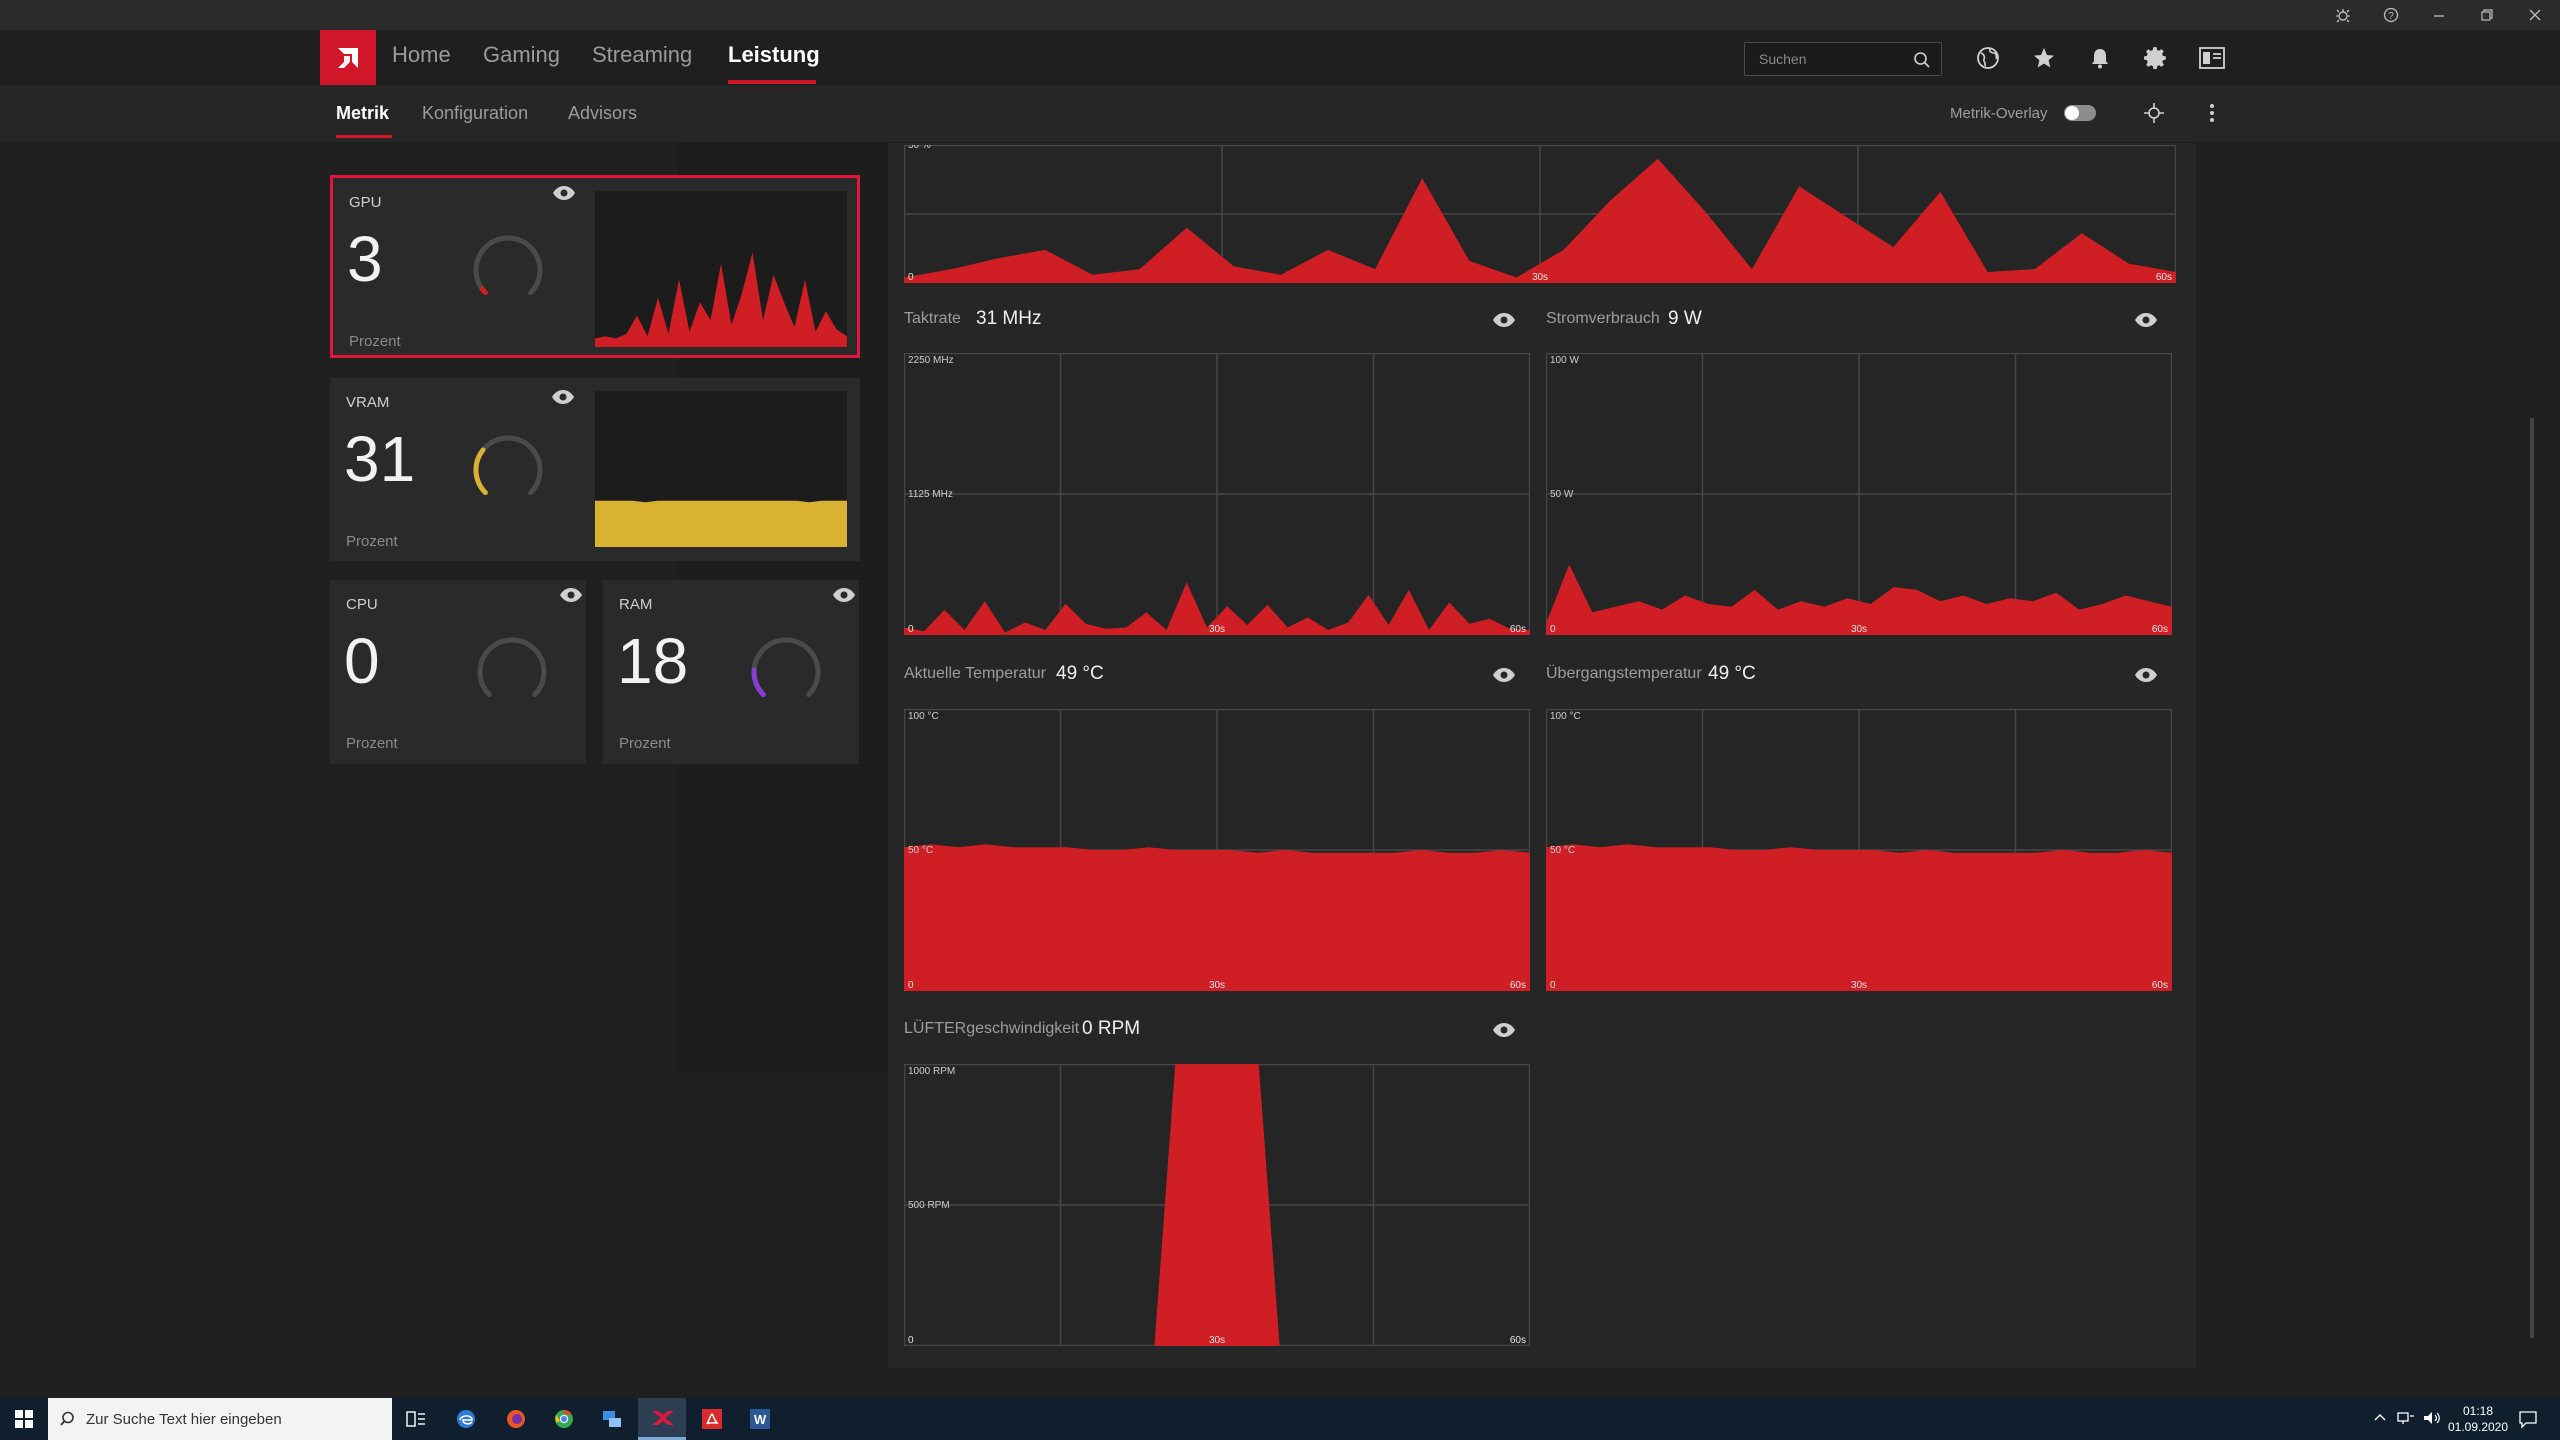 This screenshot has width=2560, height=1440. Describe the element at coordinates (458, 672) in the screenshot. I see `cpu-card: CPU 0 Prozent` at that location.